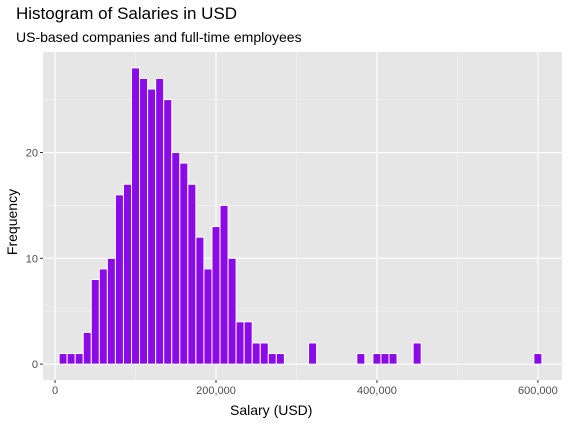 This screenshot has height=427, width=572. I want to click on x-tick-label: 0, so click(55, 391).